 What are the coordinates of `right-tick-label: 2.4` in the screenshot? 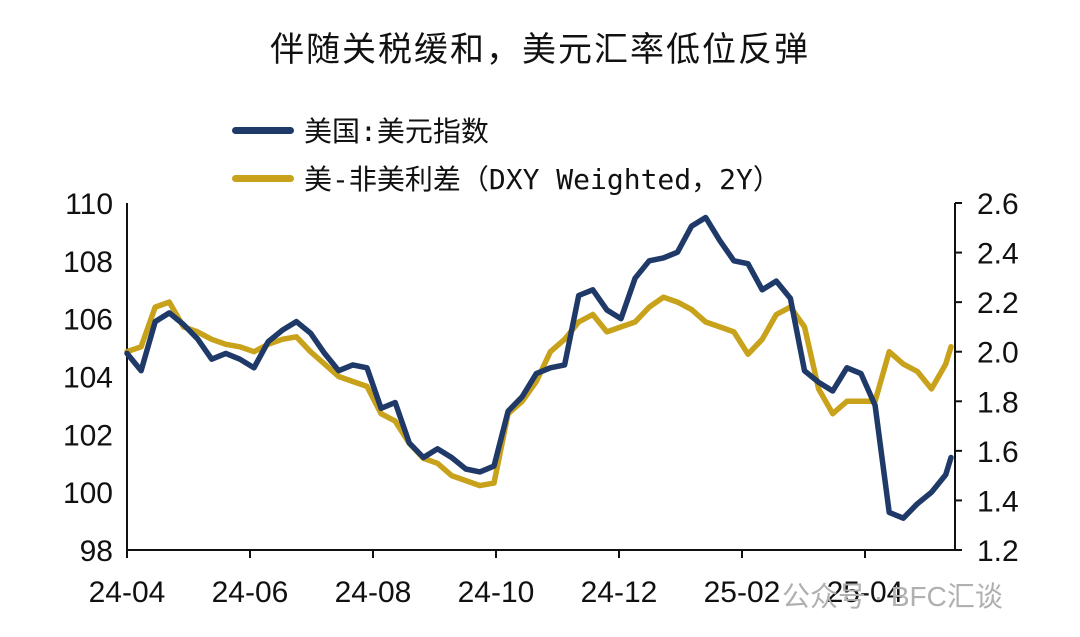 It's located at (998, 254).